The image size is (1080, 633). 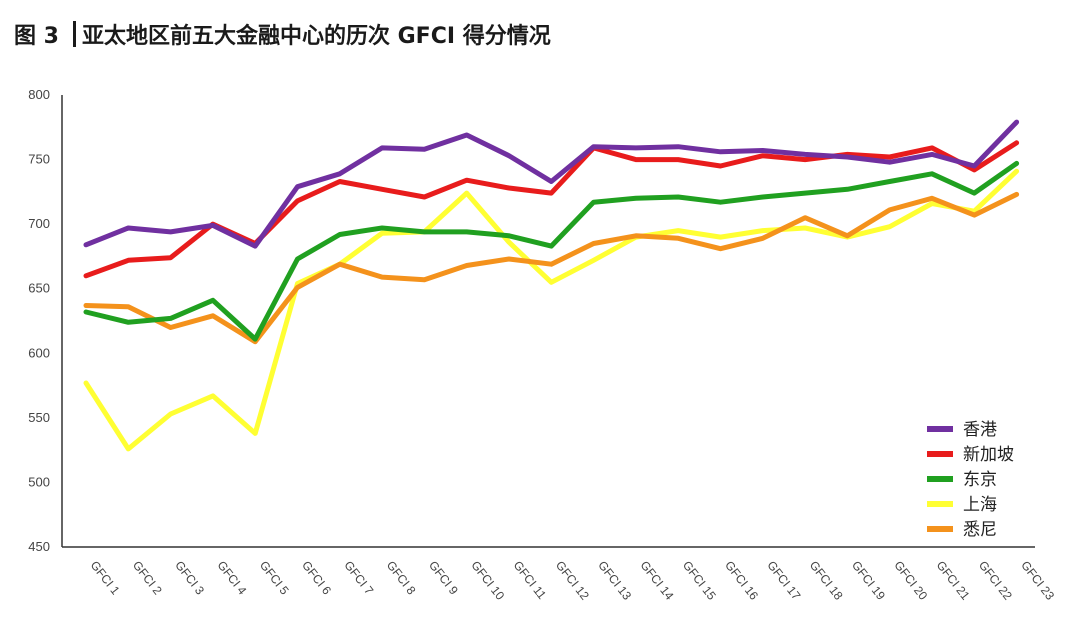 What do you see at coordinates (274, 577) in the screenshot?
I see `x-tick-label: GFCI 5` at bounding box center [274, 577].